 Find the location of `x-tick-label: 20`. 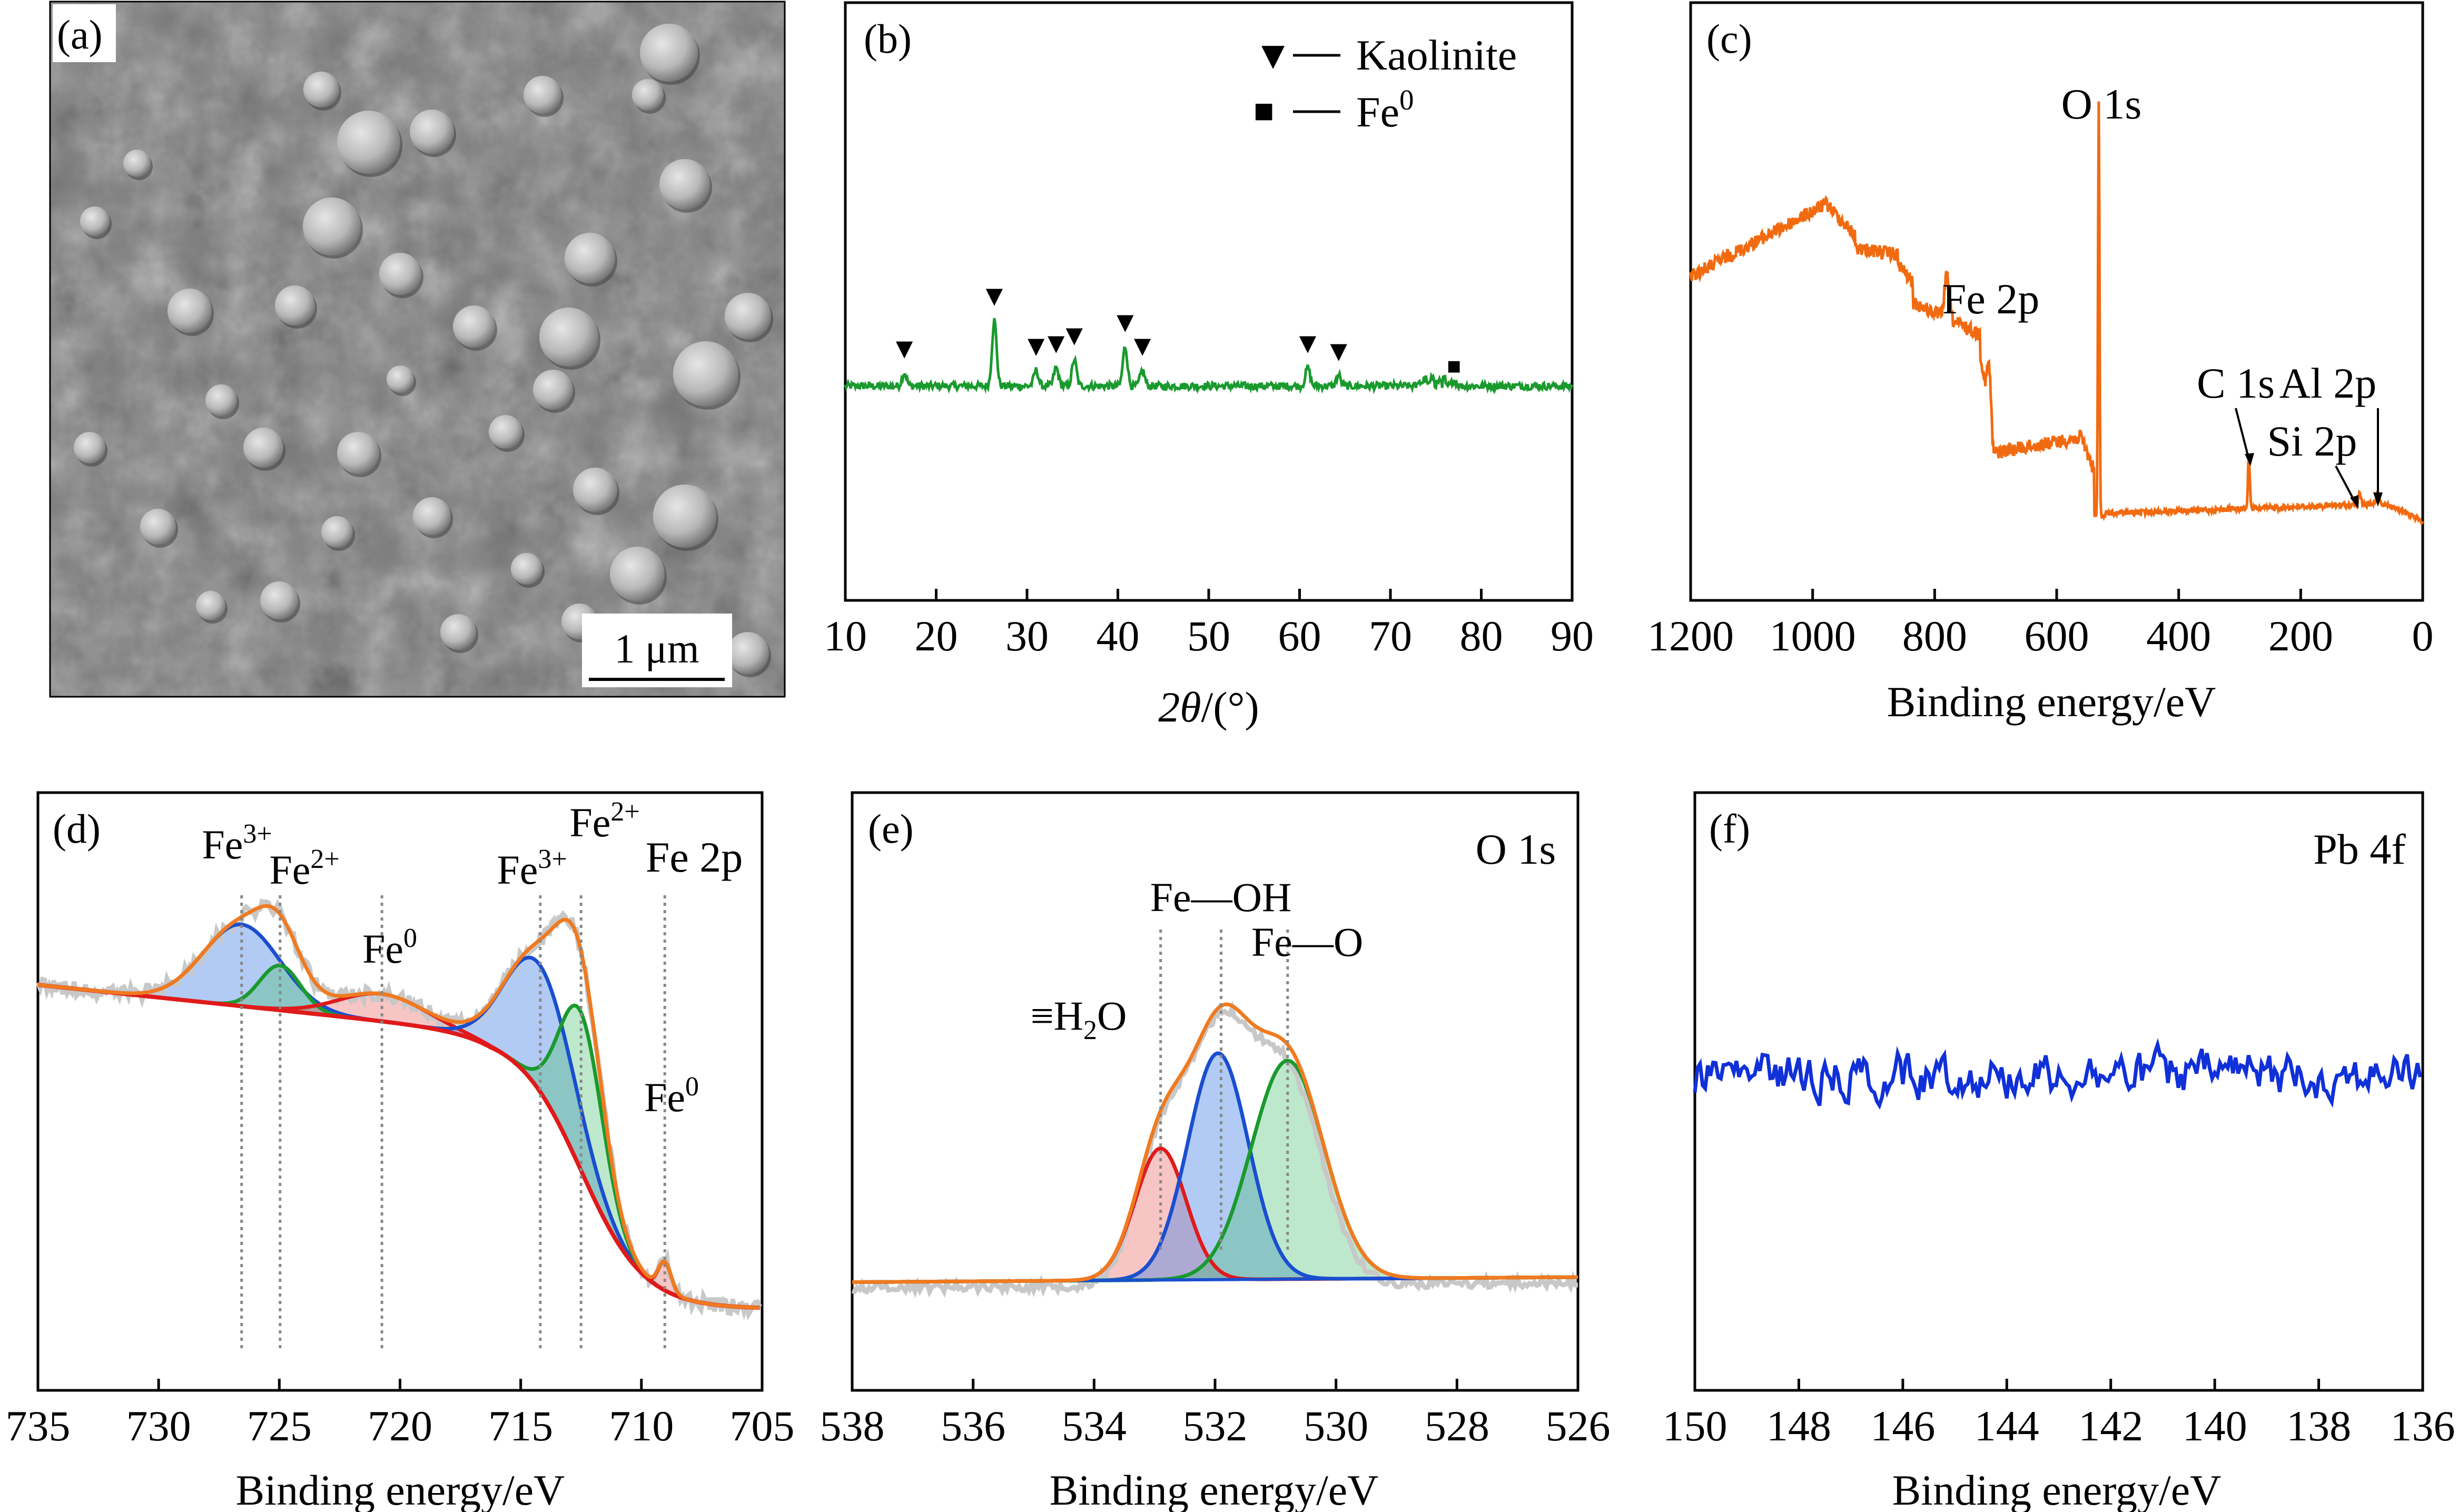

x-tick-label: 20 is located at coordinates (937, 636).